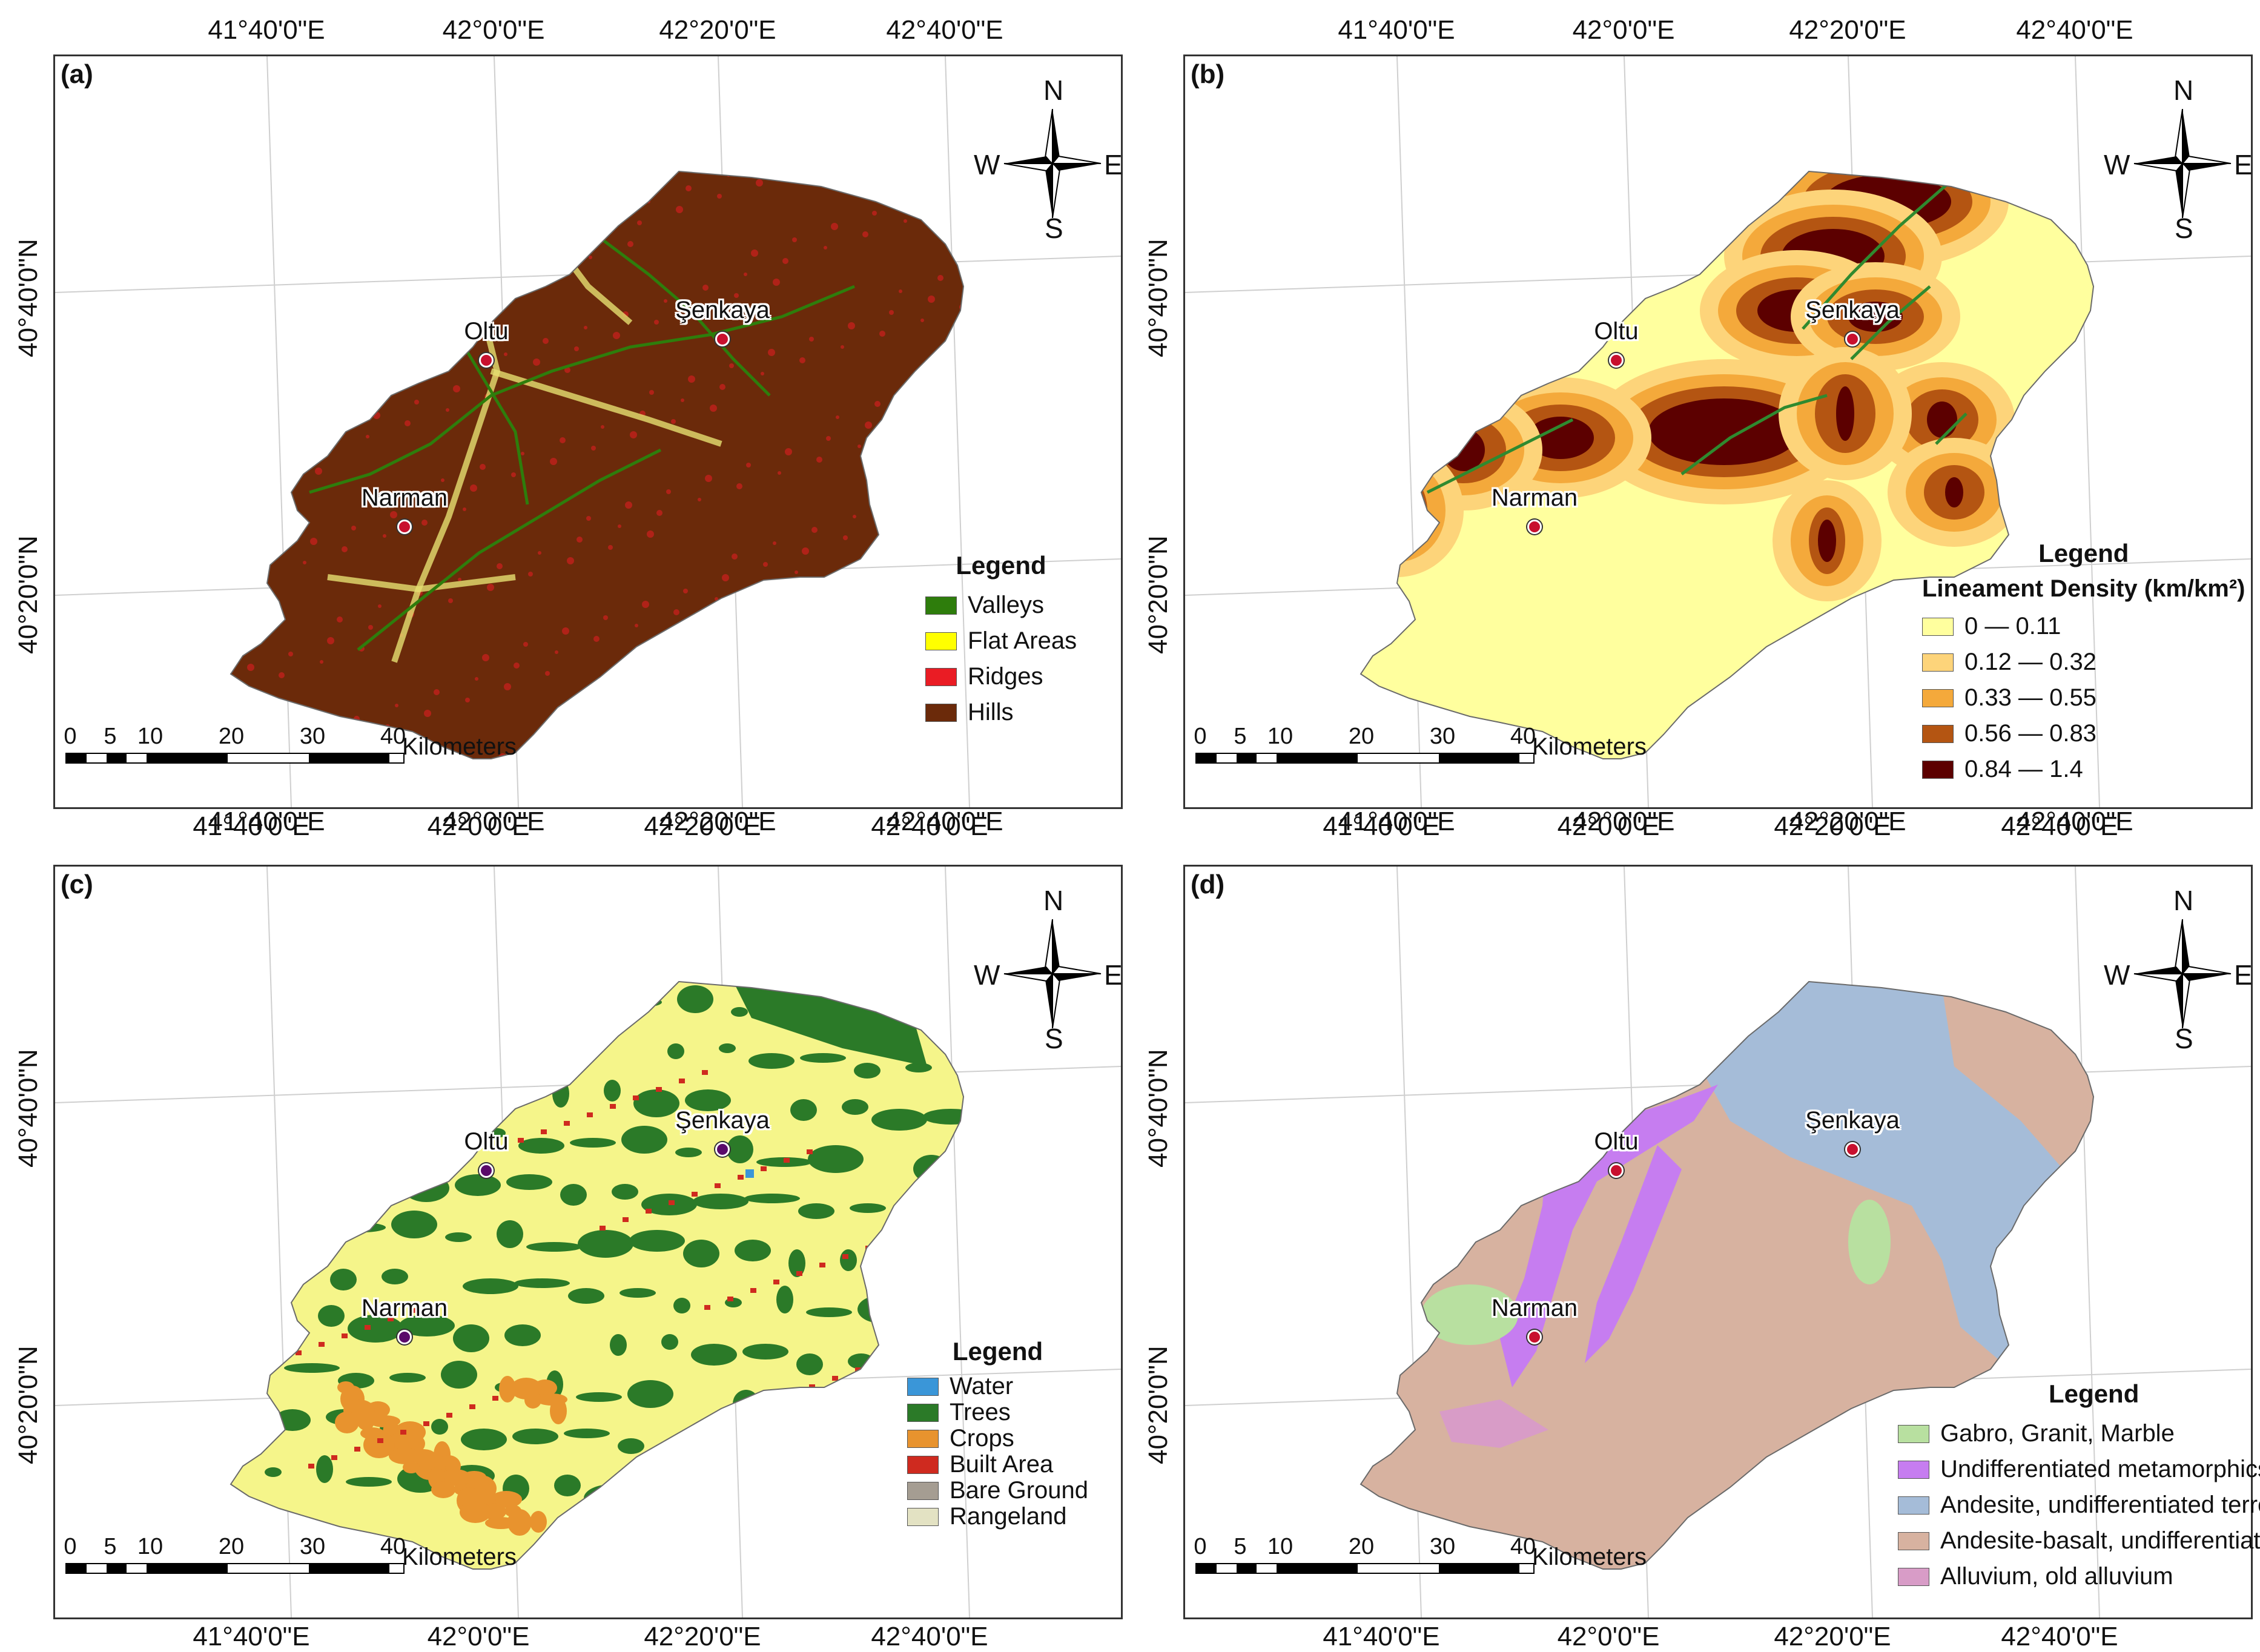  I want to click on longitude-label-bottom: 42°40'0"E, so click(2059, 1636).